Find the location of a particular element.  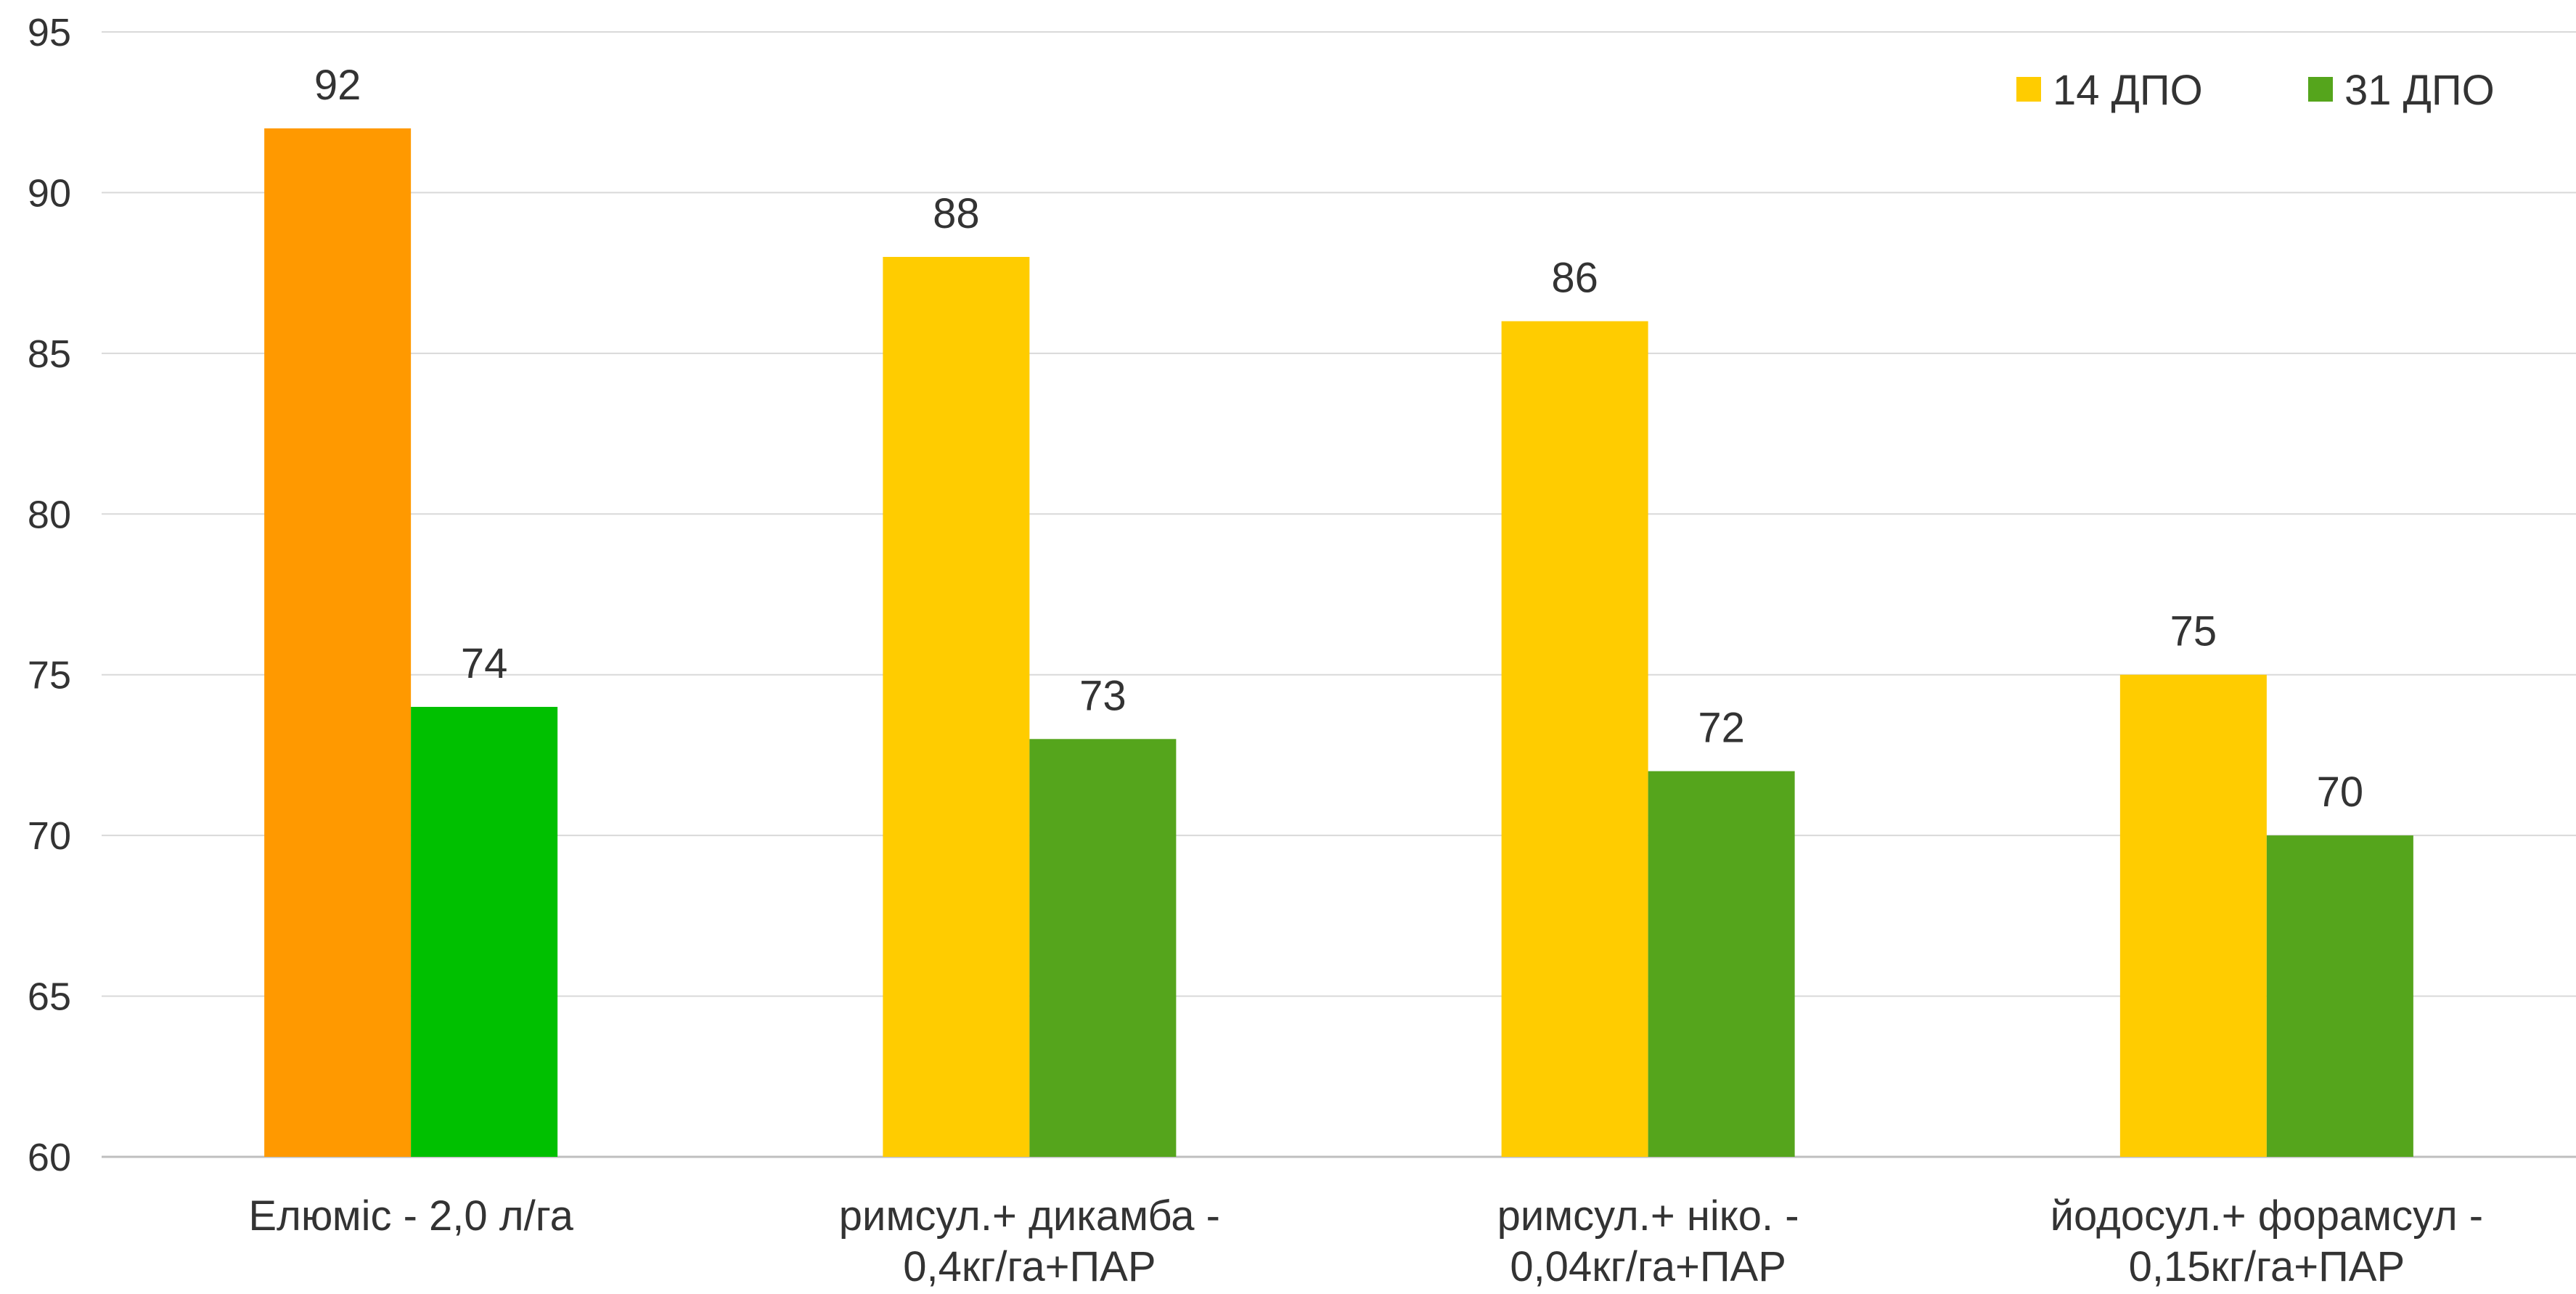

category-label: 0,04кг/га+ПАР is located at coordinates (1648, 1267).